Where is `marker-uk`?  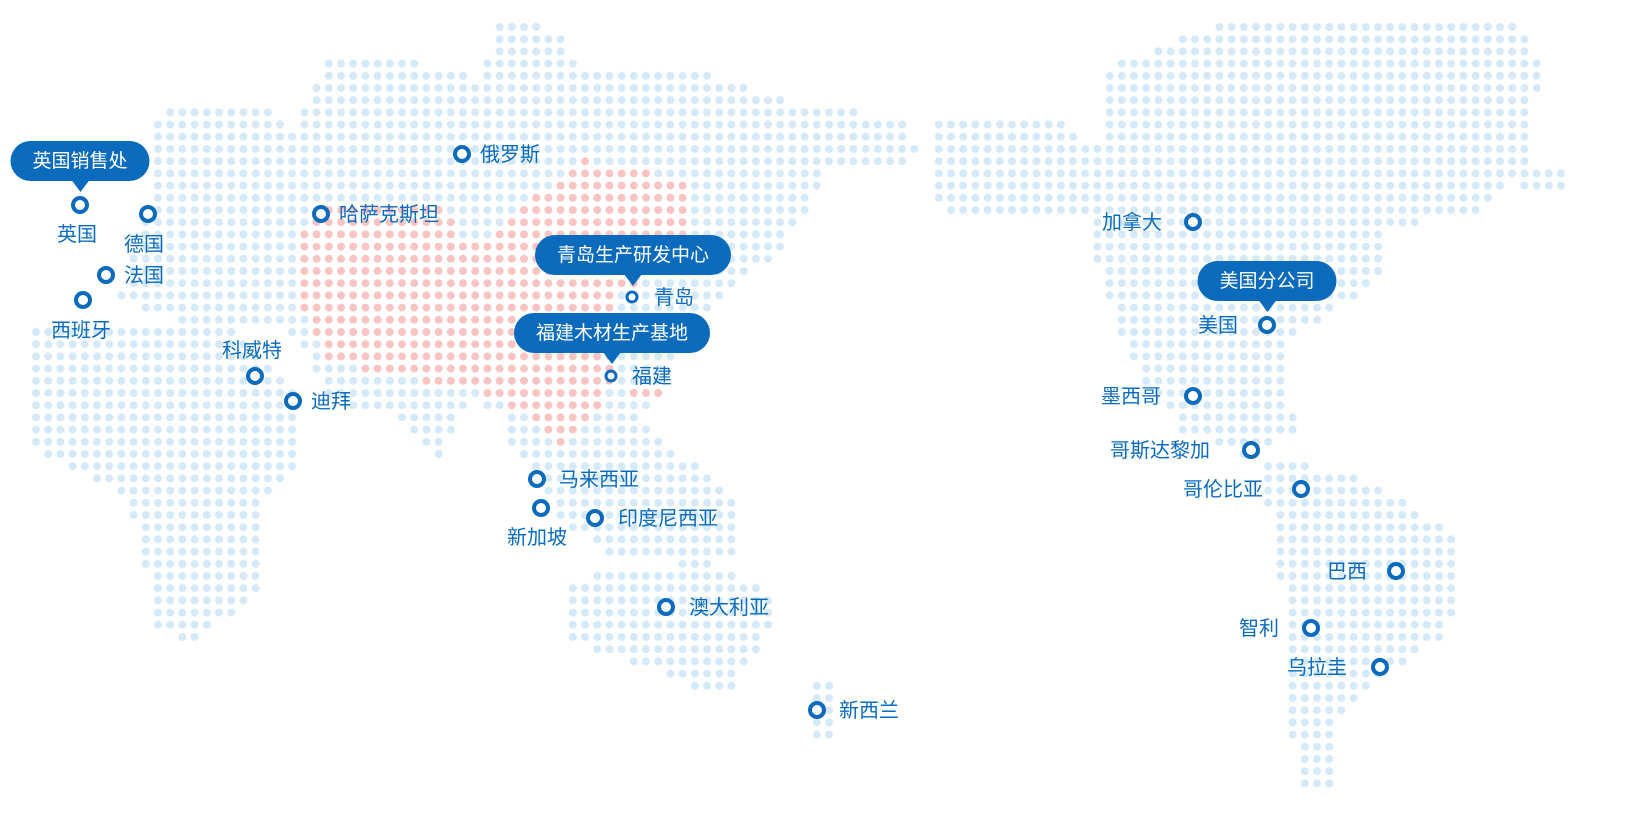 marker-uk is located at coordinates (80, 205).